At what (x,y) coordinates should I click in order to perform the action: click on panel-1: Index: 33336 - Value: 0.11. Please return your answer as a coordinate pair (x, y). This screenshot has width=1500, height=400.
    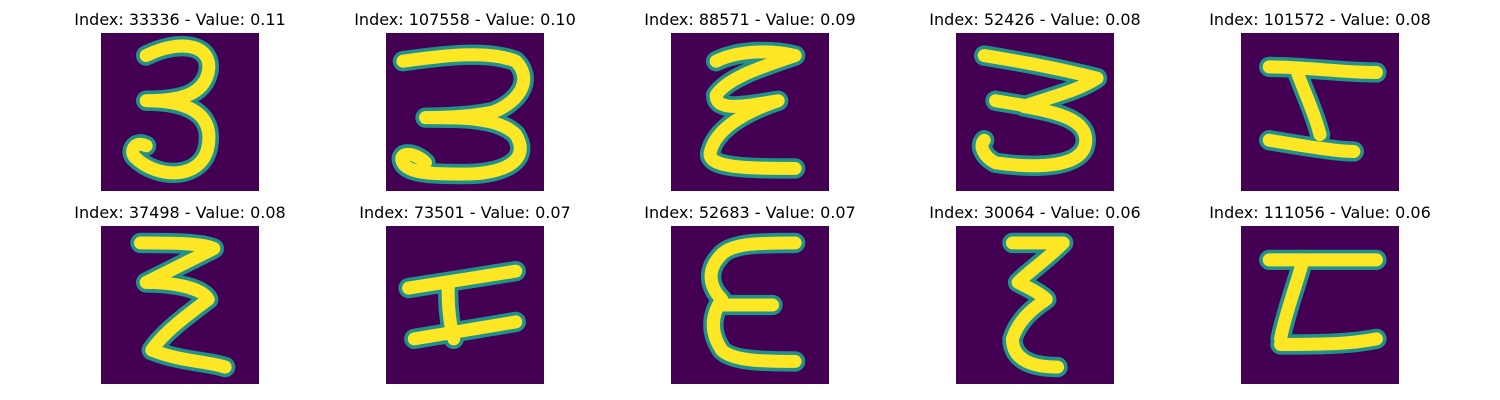
    Looking at the image, I should click on (180, 102).